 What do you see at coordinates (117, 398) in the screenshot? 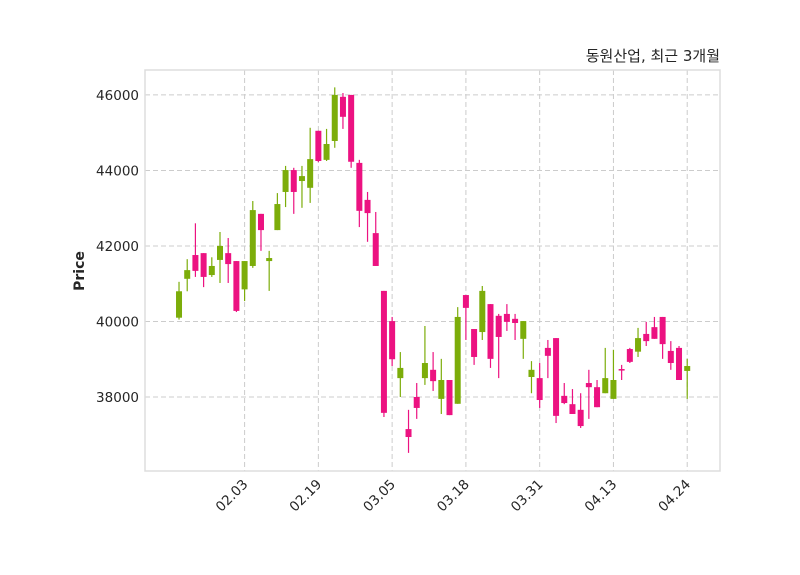
I see `y-tick-label: 38000` at bounding box center [117, 398].